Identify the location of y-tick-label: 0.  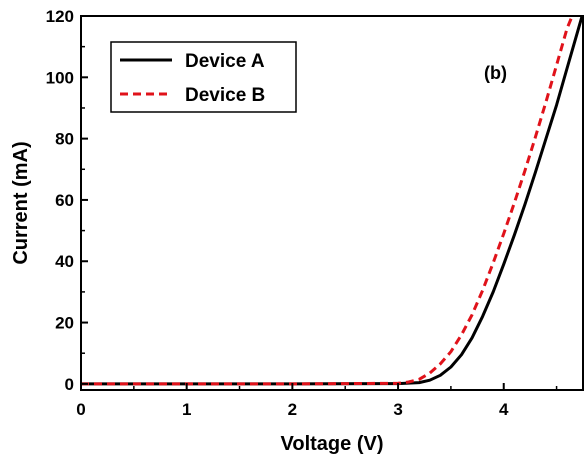
(69, 384).